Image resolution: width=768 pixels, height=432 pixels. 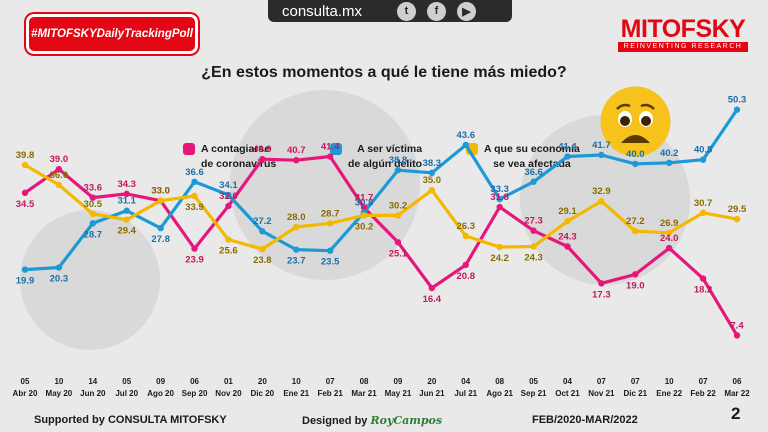 I want to click on x-tick-month: Dic 21, so click(x=635, y=393).